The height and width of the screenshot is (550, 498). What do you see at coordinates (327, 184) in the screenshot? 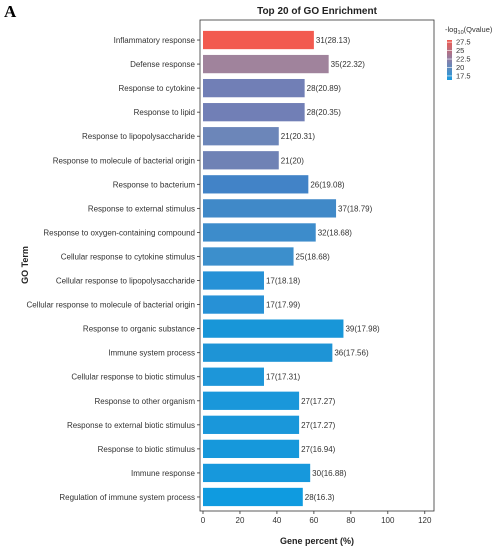
I see `value-label: 26(19.08)` at bounding box center [327, 184].